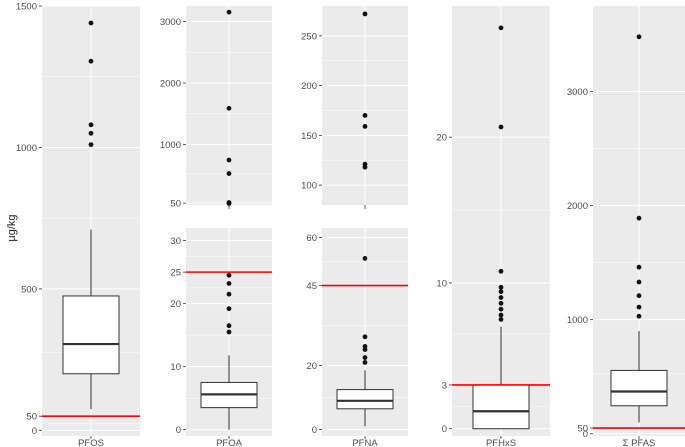 The width and height of the screenshot is (685, 447). Describe the element at coordinates (365, 399) in the screenshot. I see `panel-3-lower-box` at that location.